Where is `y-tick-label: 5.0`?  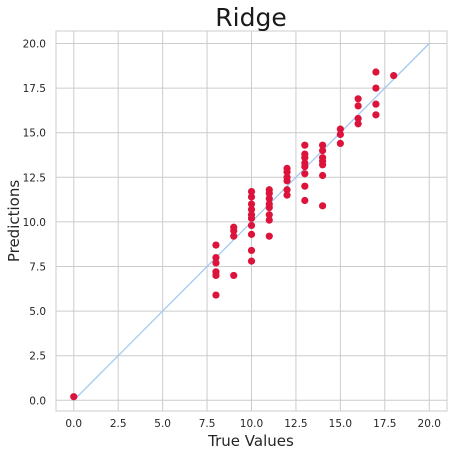 y-tick-label: 5.0 is located at coordinates (37, 312).